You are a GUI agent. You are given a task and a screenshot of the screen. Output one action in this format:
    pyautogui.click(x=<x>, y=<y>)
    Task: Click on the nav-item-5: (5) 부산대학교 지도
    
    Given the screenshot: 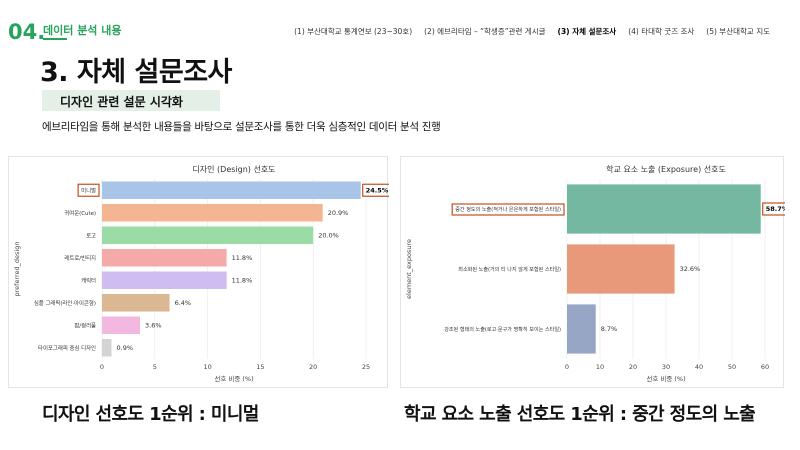 What is the action you would take?
    pyautogui.click(x=738, y=31)
    